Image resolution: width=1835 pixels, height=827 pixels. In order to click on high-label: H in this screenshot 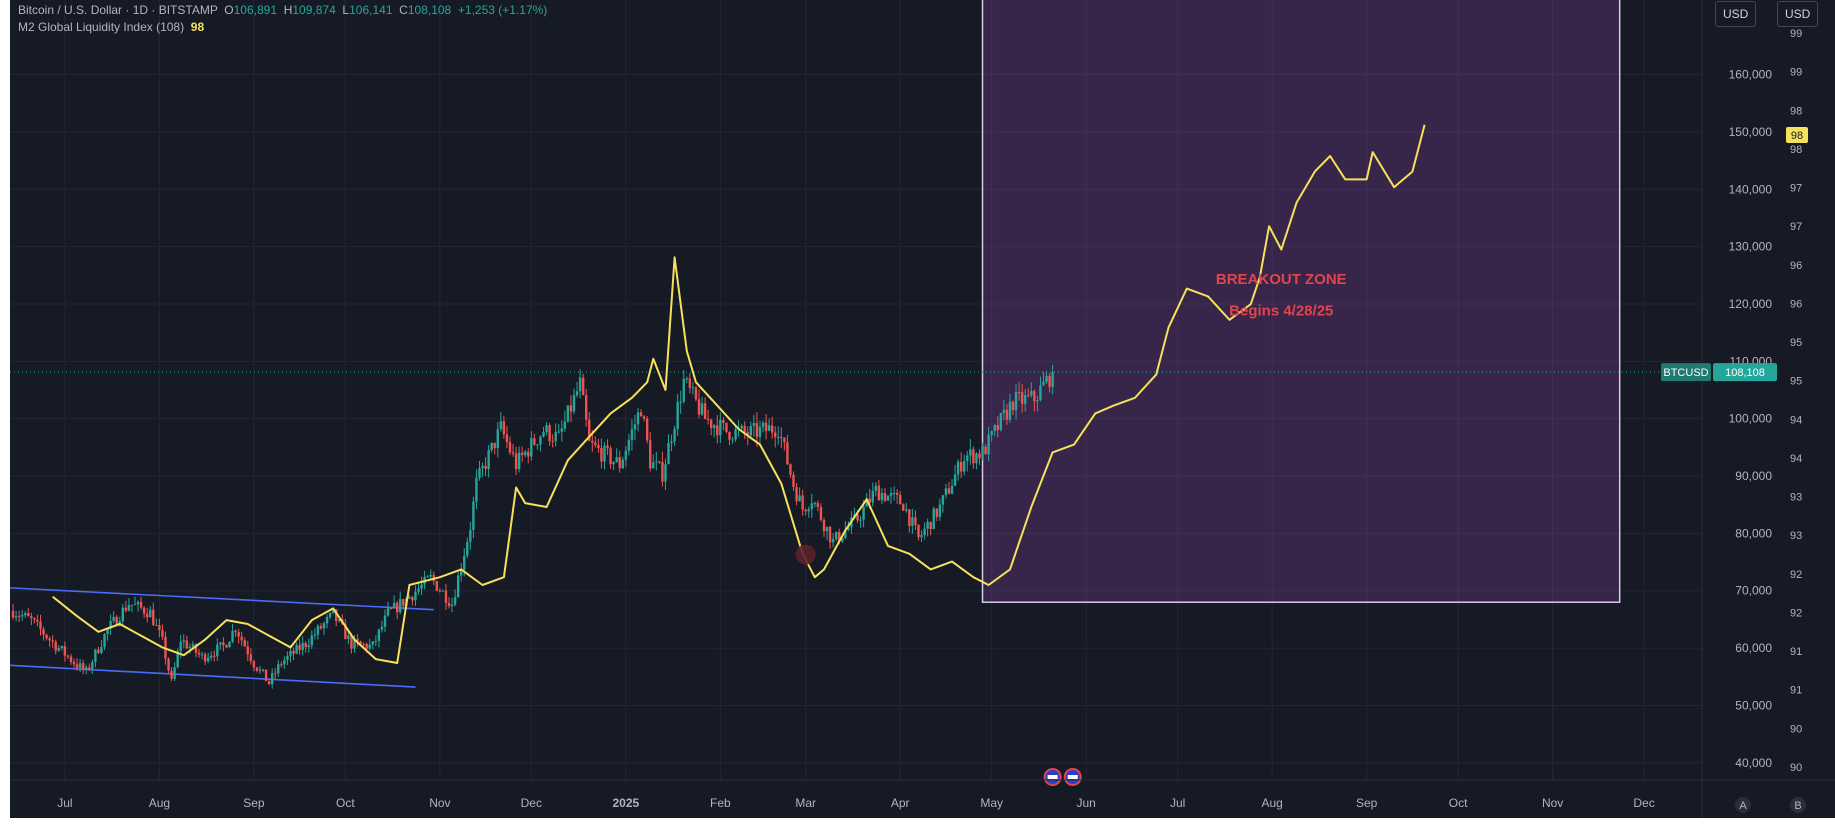, I will do `click(288, 10)`.